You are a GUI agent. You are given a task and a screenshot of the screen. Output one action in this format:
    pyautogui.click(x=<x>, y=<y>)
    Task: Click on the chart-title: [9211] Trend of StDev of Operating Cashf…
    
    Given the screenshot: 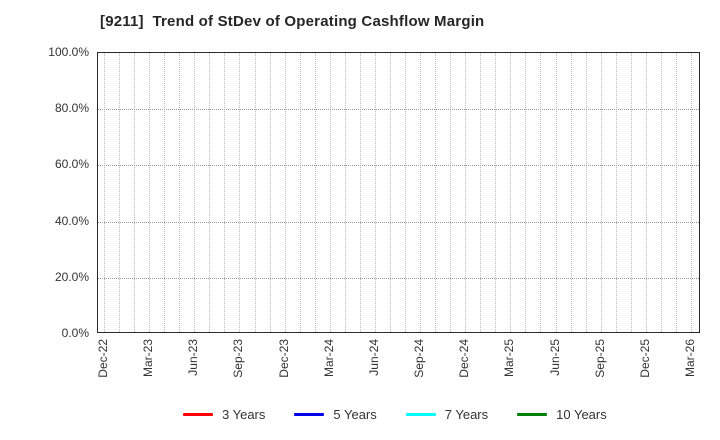 What is the action you would take?
    pyautogui.click(x=292, y=21)
    